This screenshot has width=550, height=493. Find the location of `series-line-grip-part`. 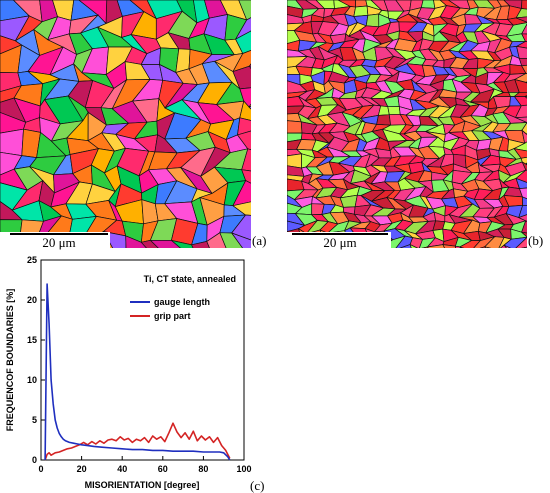

series-line-grip-part is located at coordinates (137, 441).